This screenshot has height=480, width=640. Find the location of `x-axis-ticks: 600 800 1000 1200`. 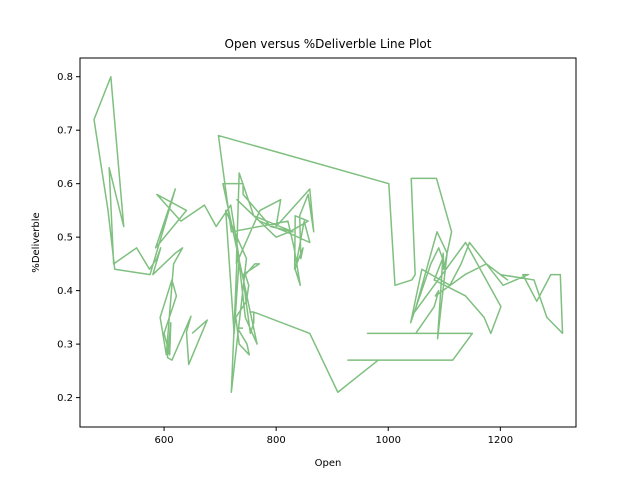

x-axis-ticks: 600 800 1000 1200 is located at coordinates (334, 436).